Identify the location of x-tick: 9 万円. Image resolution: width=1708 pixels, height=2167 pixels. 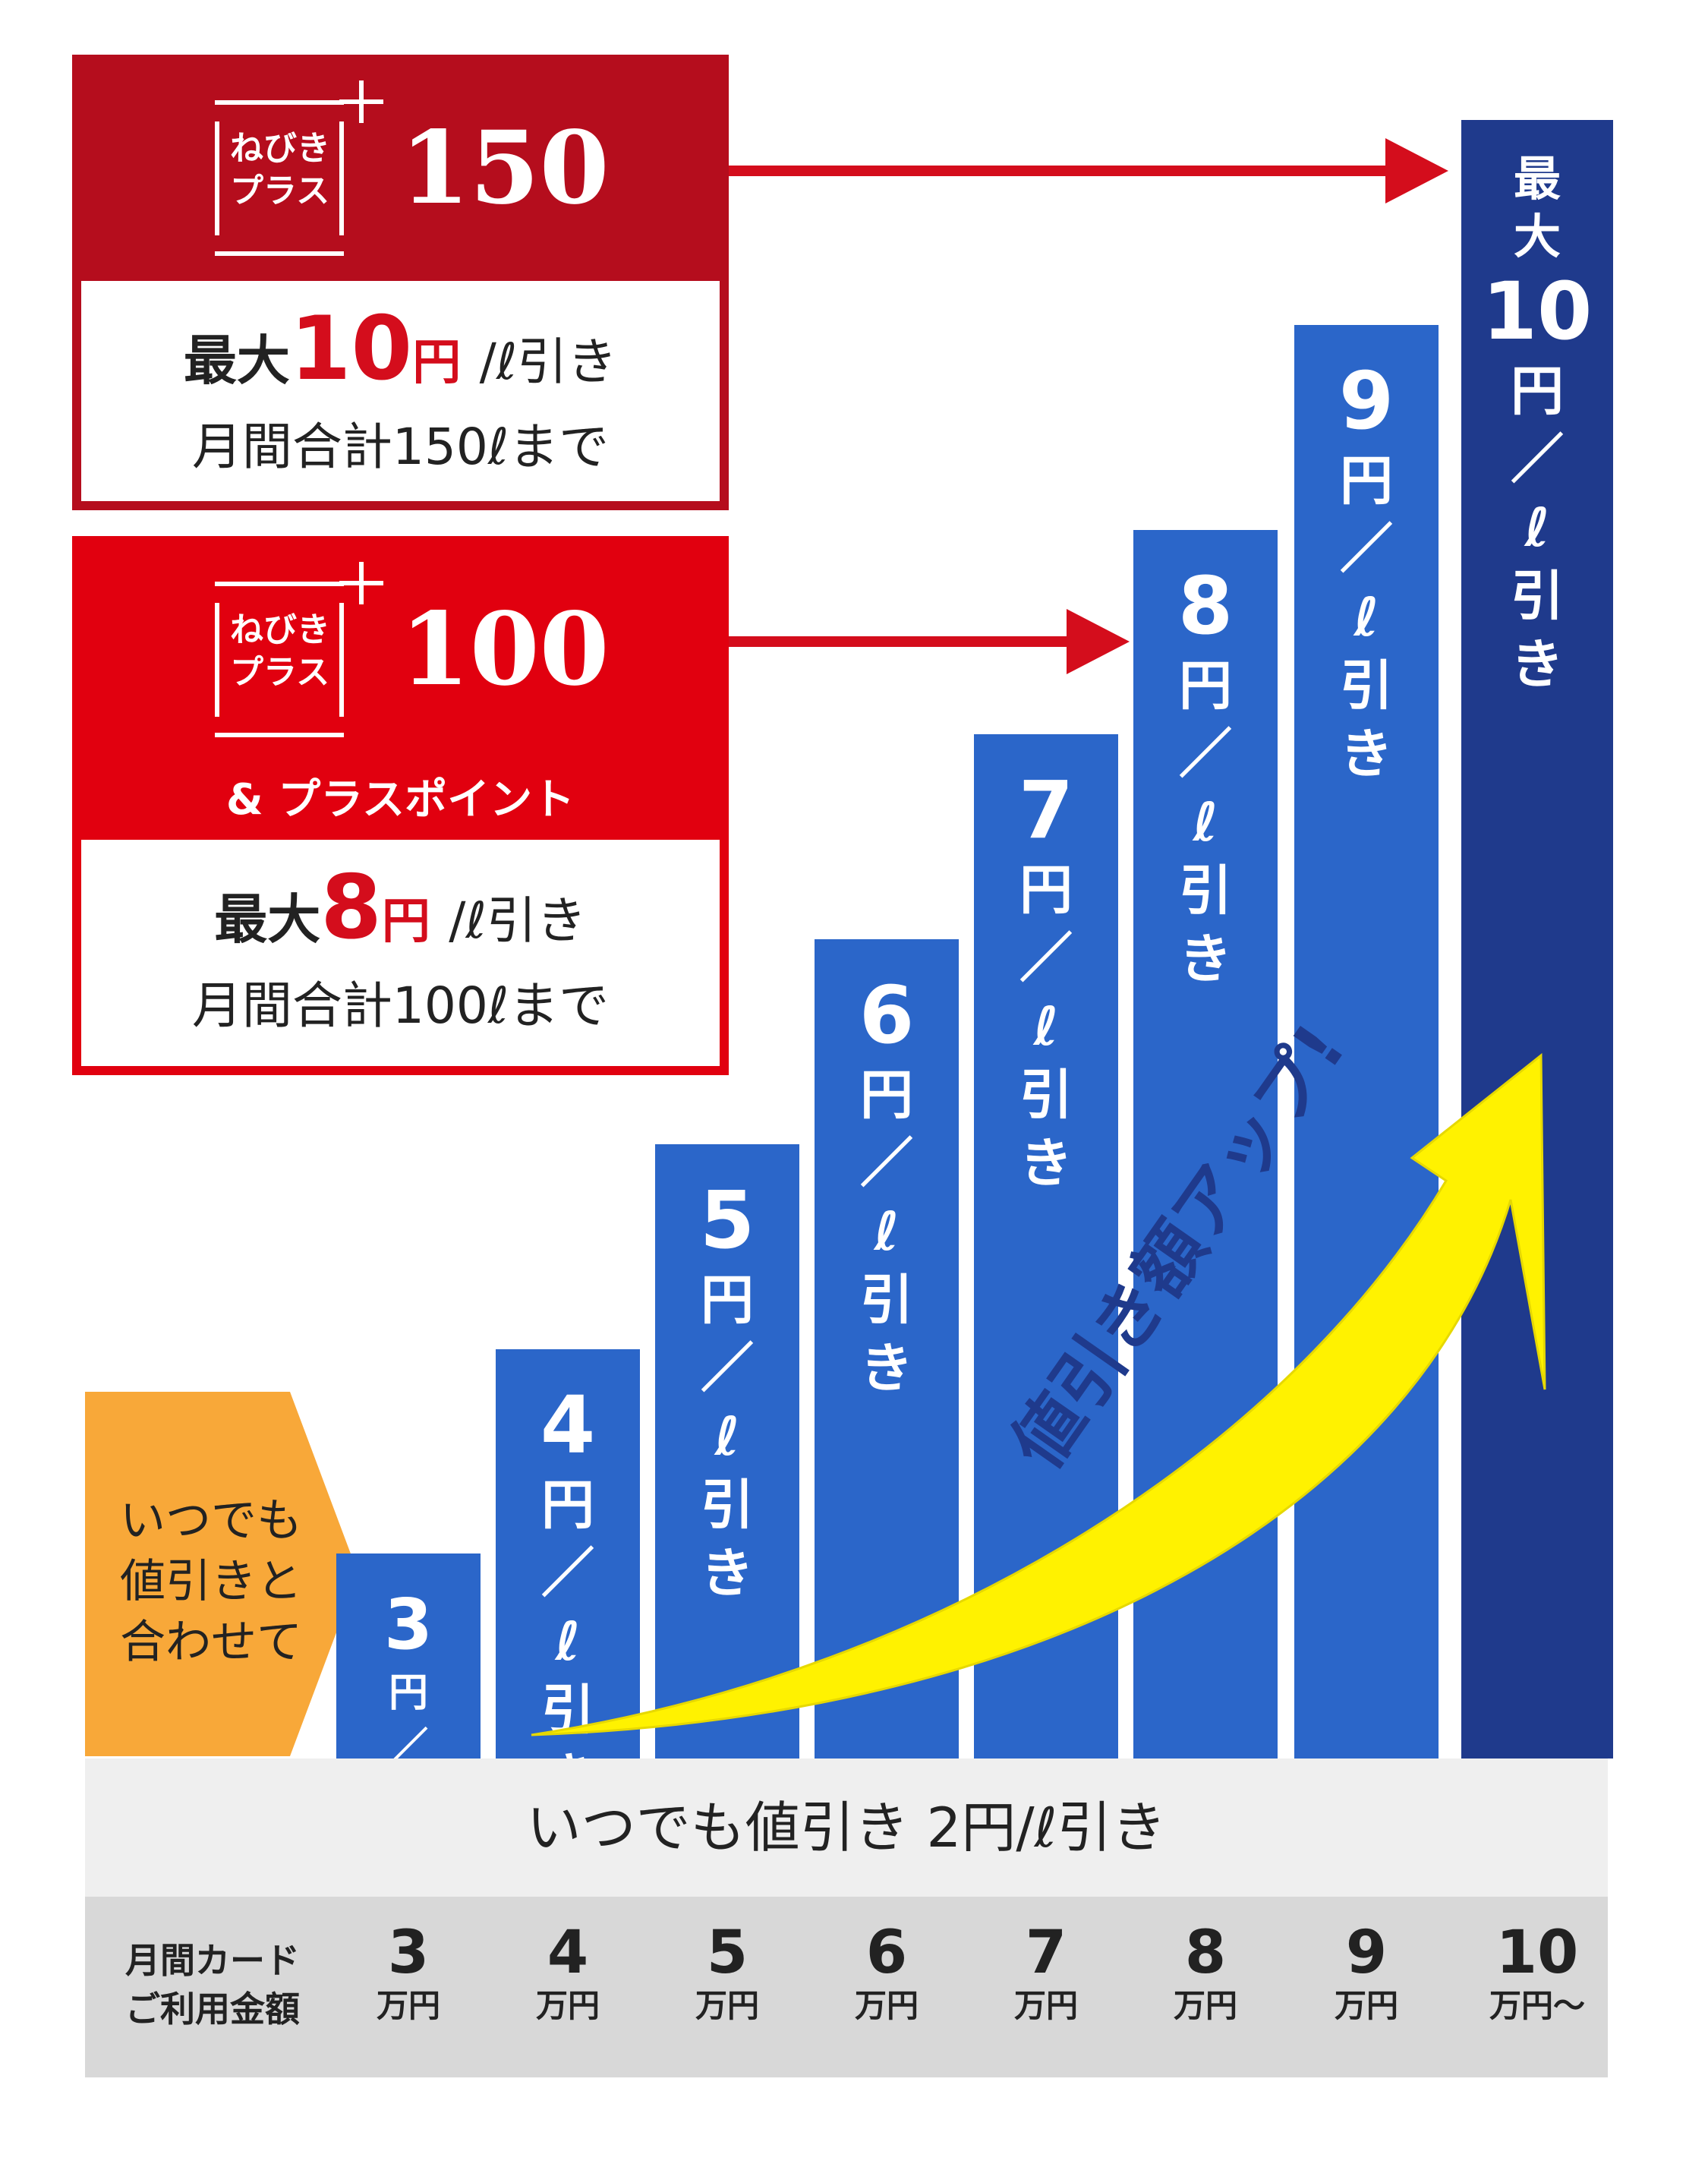
(1366, 1974).